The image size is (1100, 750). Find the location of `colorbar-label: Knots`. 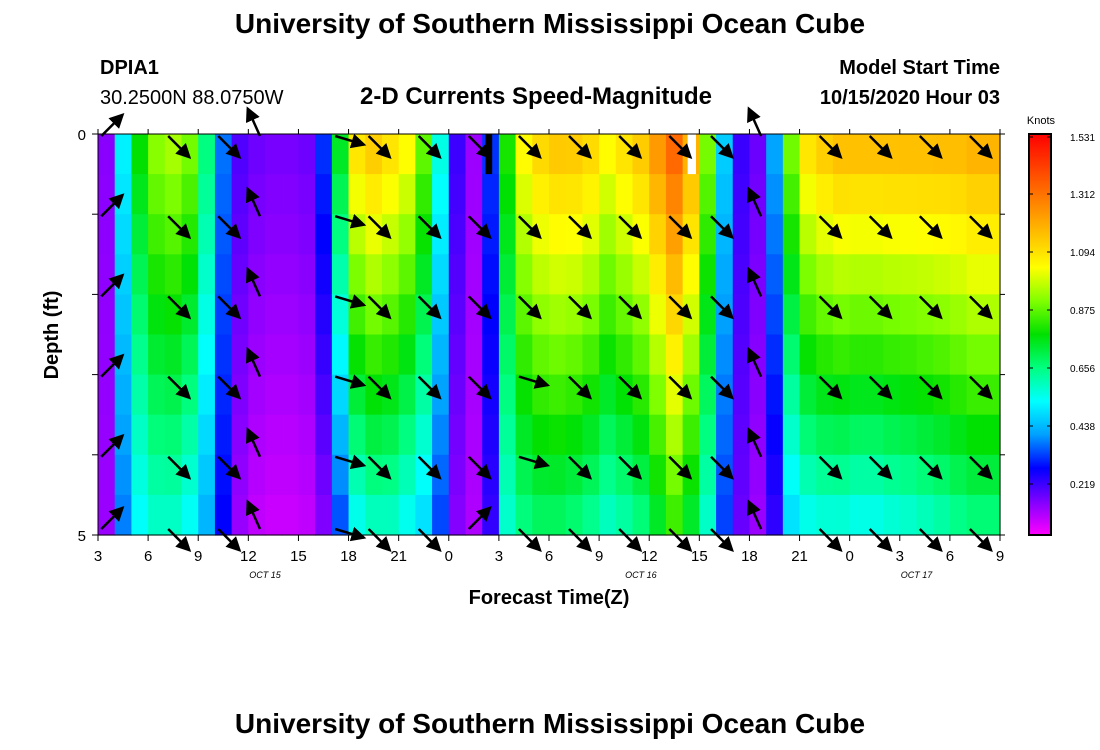

colorbar-label: Knots is located at coordinates (1041, 121).